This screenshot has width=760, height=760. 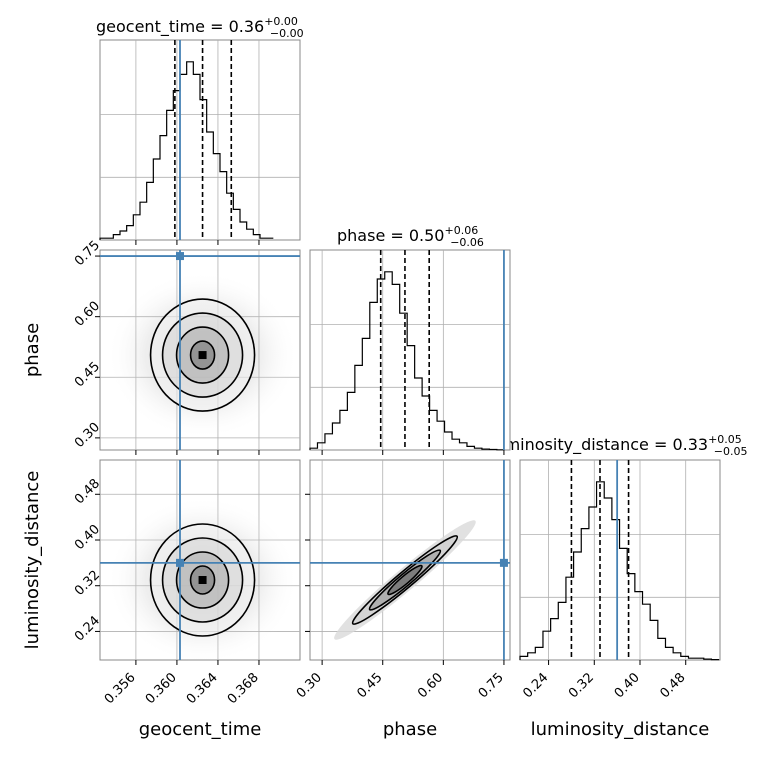 What do you see at coordinates (87, 435) in the screenshot?
I see `tick-label-y-phase-0: 0.30` at bounding box center [87, 435].